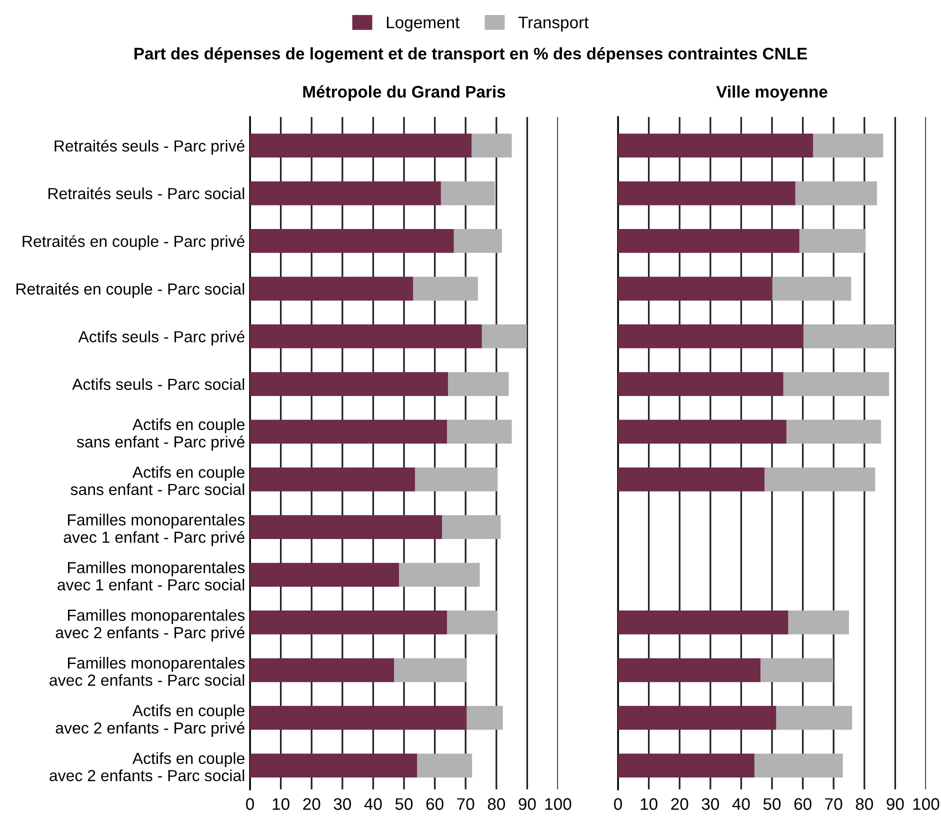  Describe the element at coordinates (553, 24) in the screenshot. I see `legend-label: Transport` at that location.